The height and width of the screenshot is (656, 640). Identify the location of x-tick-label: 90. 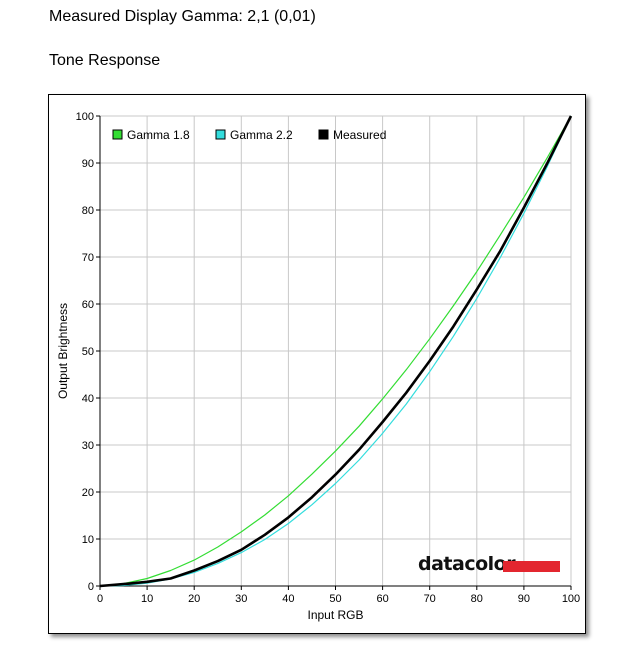
(524, 599).